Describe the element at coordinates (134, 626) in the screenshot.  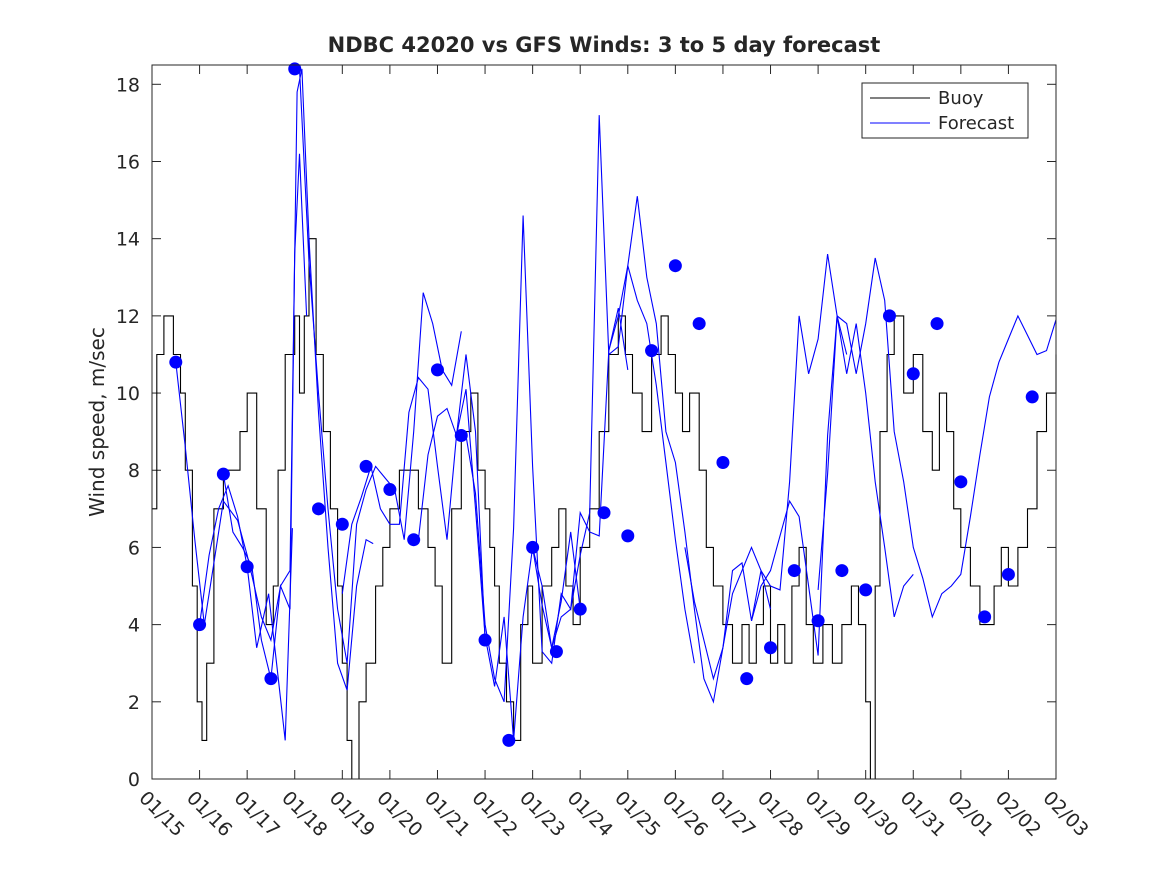
I see `y-tick-label: 4` at that location.